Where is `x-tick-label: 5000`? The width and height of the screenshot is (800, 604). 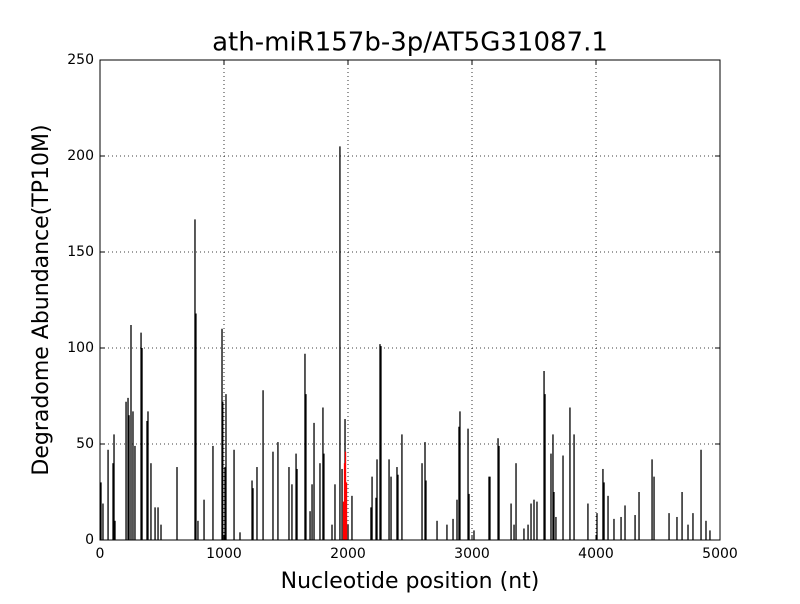
x-tick-label: 5000 is located at coordinates (720, 554).